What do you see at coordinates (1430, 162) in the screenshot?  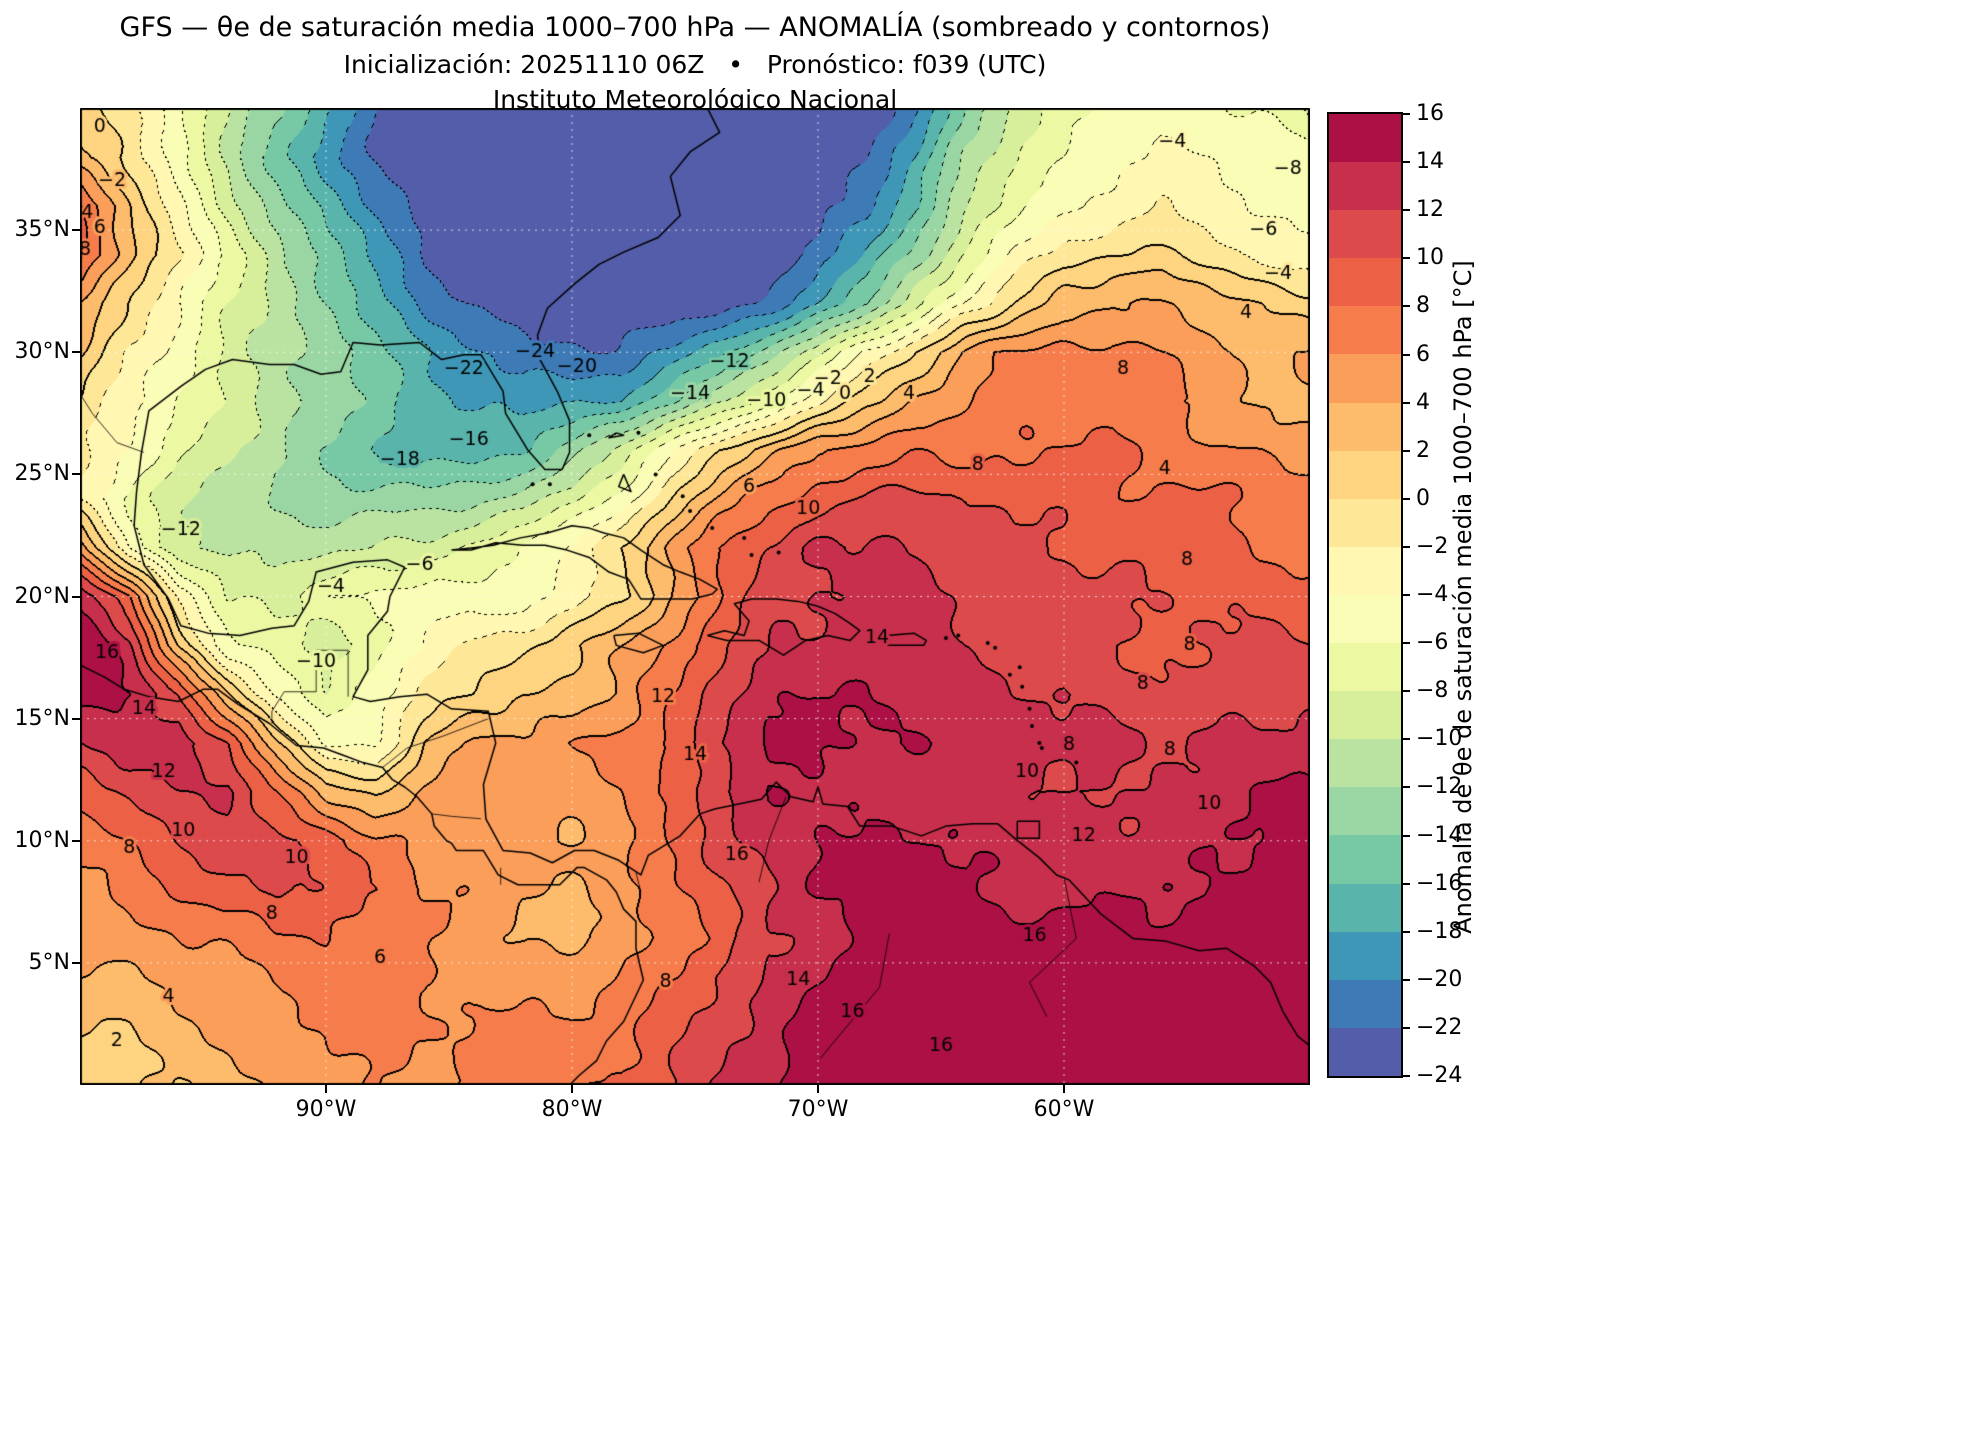 I see `colorbar-tick-label: 14` at bounding box center [1430, 162].